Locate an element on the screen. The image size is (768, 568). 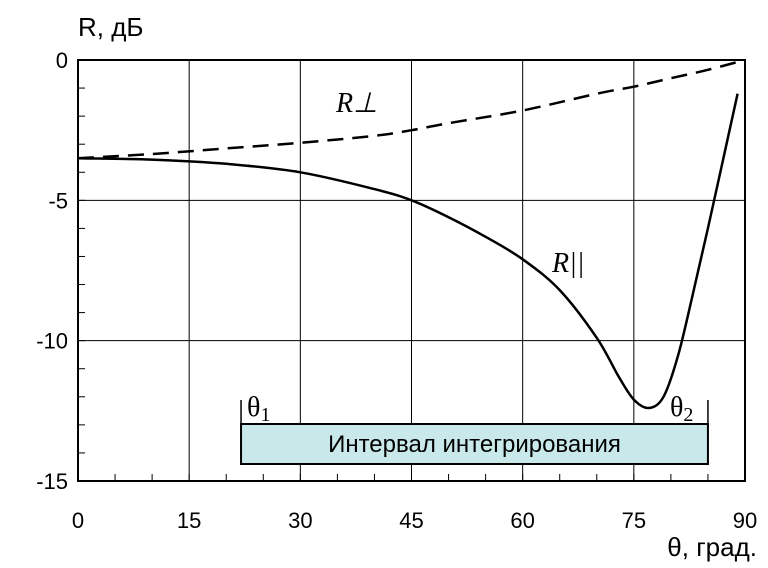
y-axis-label: R, дБ is located at coordinates (110, 27).